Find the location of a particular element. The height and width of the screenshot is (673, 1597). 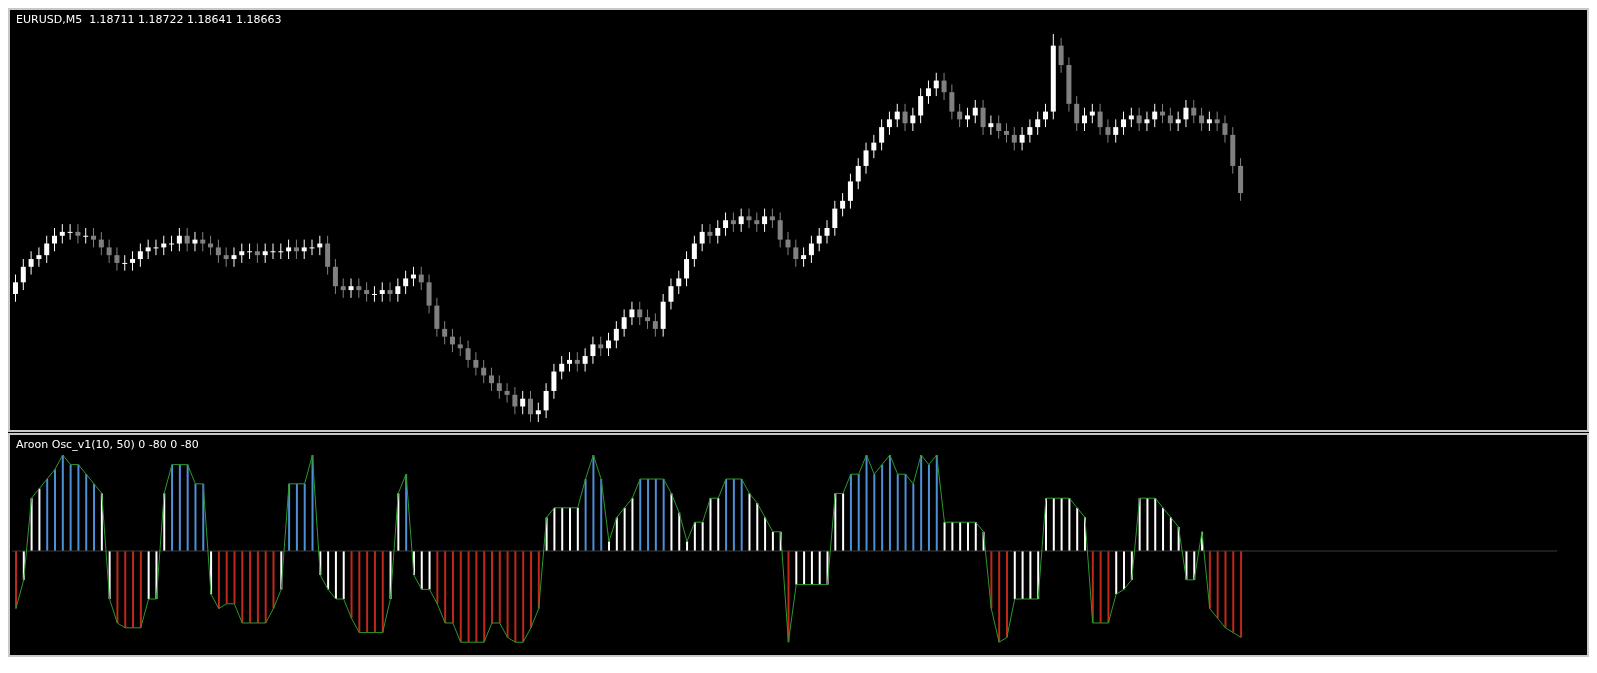

chart-title: EURUSD,M5 1.18711 1.18722 1.18641 1.18663 is located at coordinates (149, 19).